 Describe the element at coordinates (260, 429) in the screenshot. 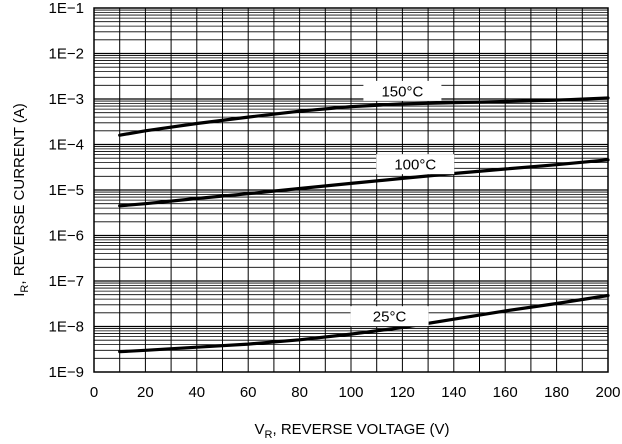

I see `x-axis-symbol: V` at that location.